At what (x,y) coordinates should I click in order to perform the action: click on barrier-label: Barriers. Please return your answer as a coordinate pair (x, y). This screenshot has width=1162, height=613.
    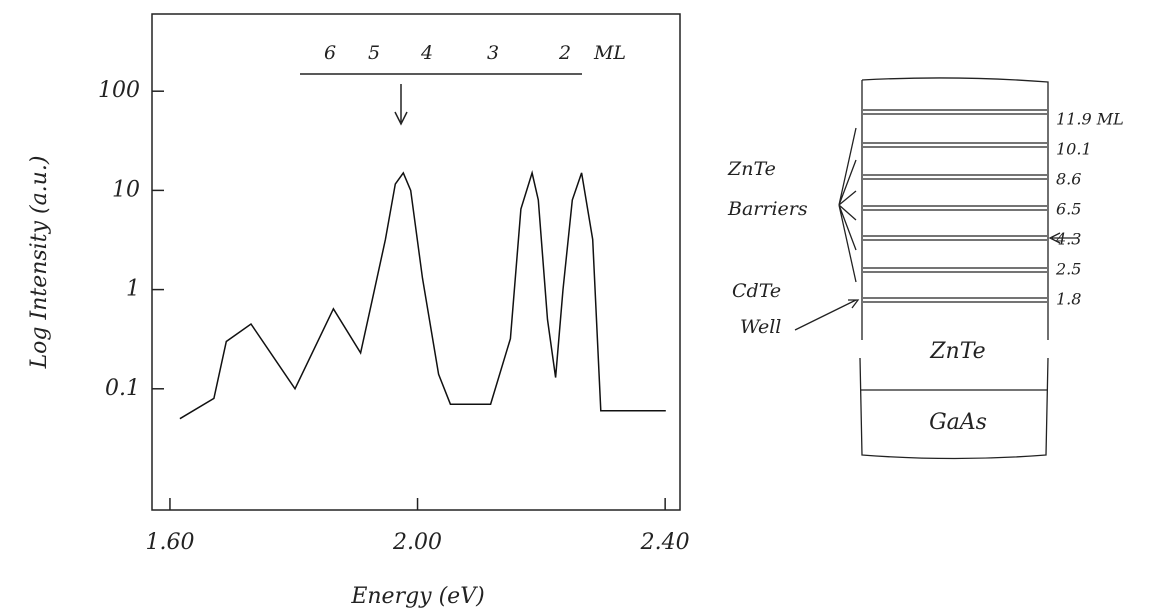
    Looking at the image, I should click on (767, 209).